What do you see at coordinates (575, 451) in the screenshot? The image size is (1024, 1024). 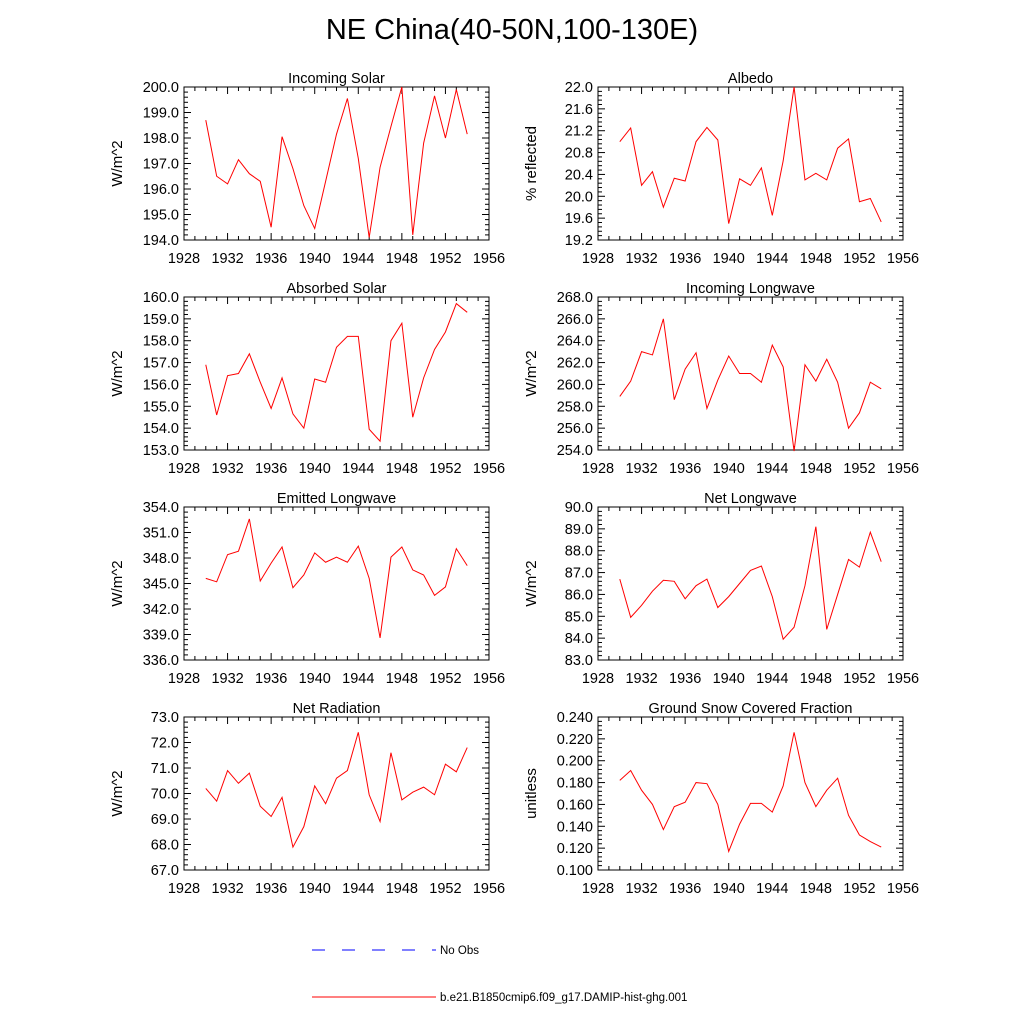 I see `y-tick-label: 254.0` at bounding box center [575, 451].